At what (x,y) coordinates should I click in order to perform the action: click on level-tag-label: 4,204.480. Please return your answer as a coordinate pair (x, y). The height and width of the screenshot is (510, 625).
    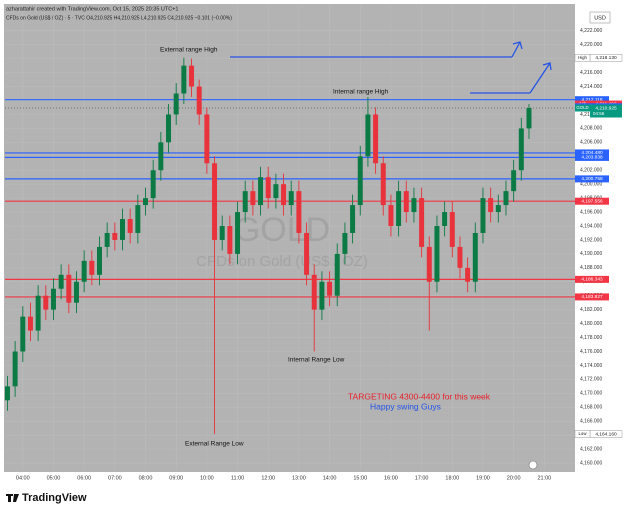
    Looking at the image, I should click on (592, 153).